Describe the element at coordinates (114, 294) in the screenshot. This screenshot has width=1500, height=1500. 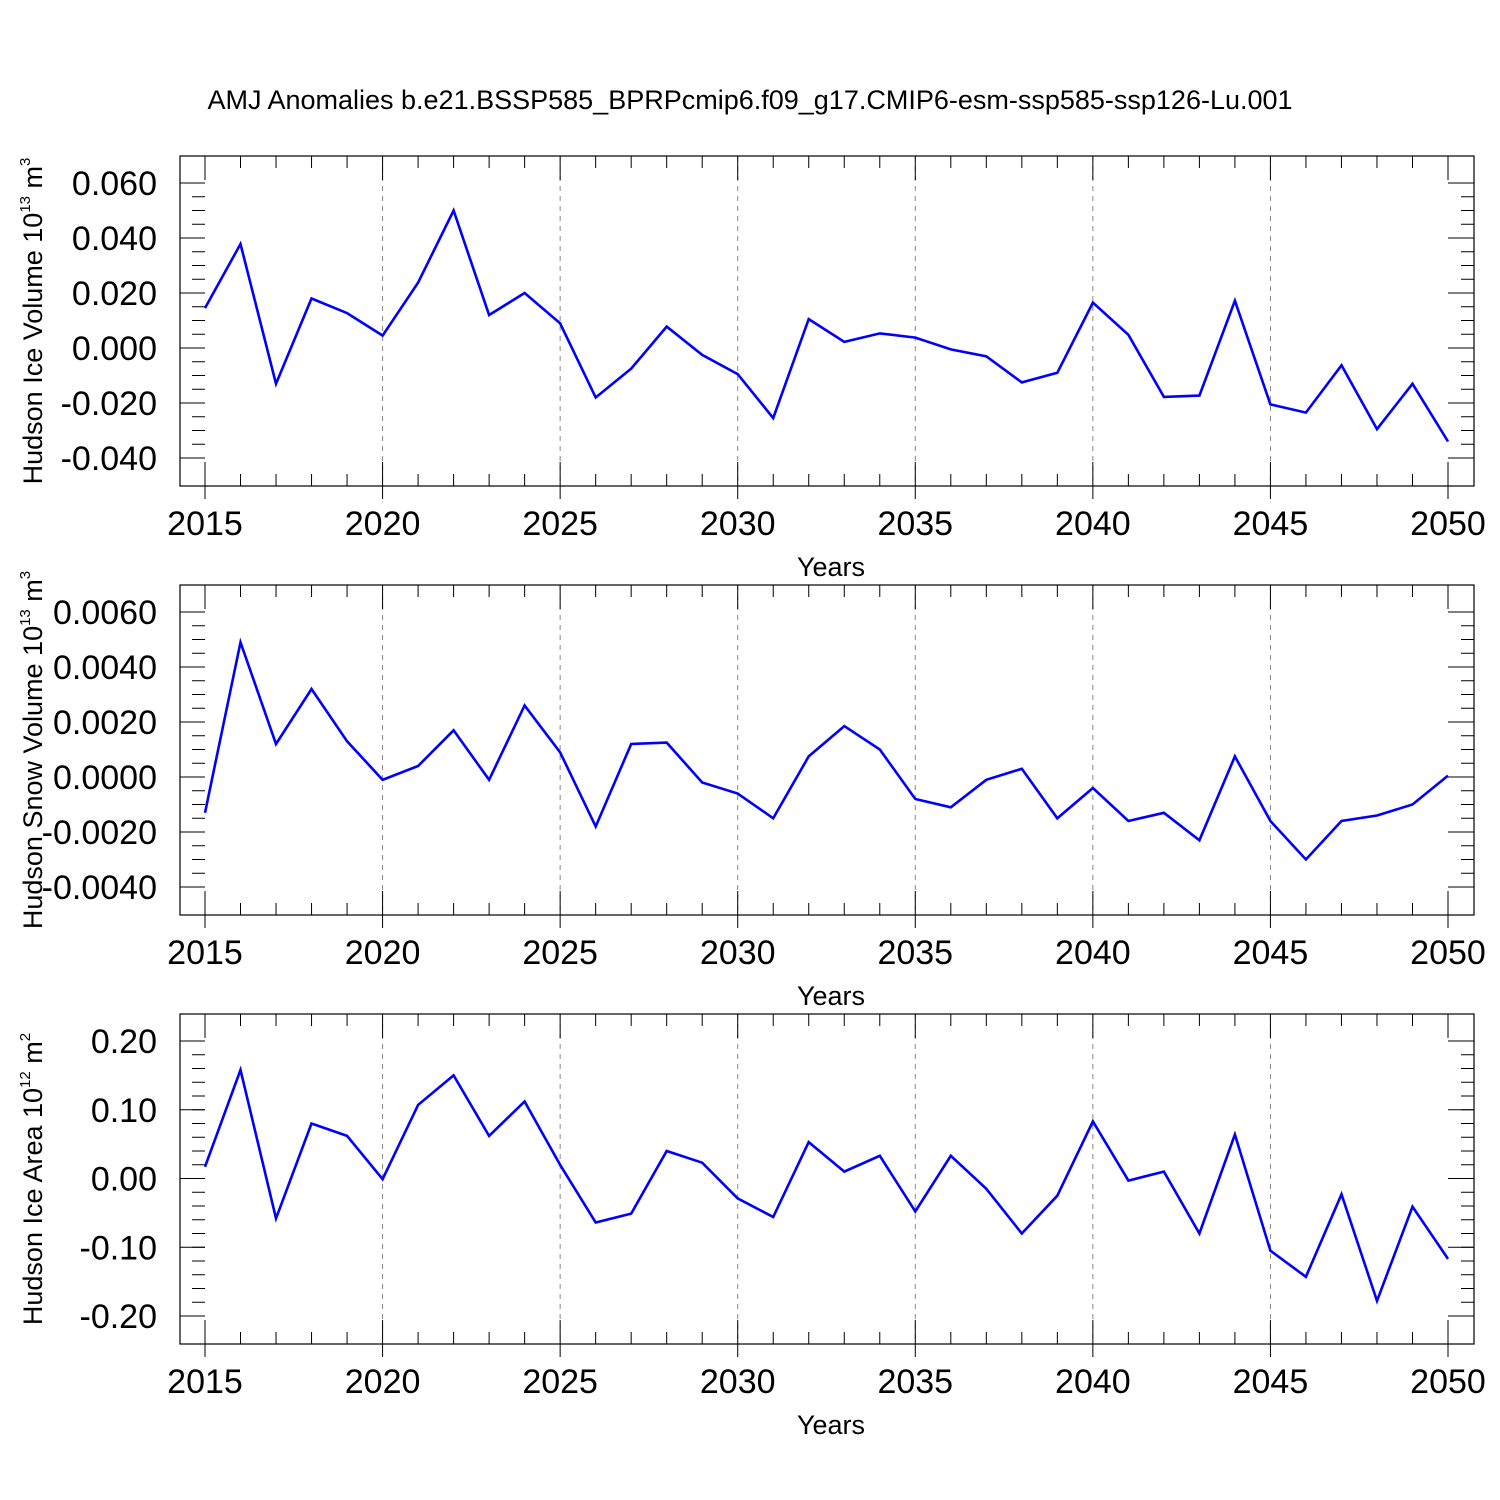
I see `y-tick-label: 0.020` at that location.